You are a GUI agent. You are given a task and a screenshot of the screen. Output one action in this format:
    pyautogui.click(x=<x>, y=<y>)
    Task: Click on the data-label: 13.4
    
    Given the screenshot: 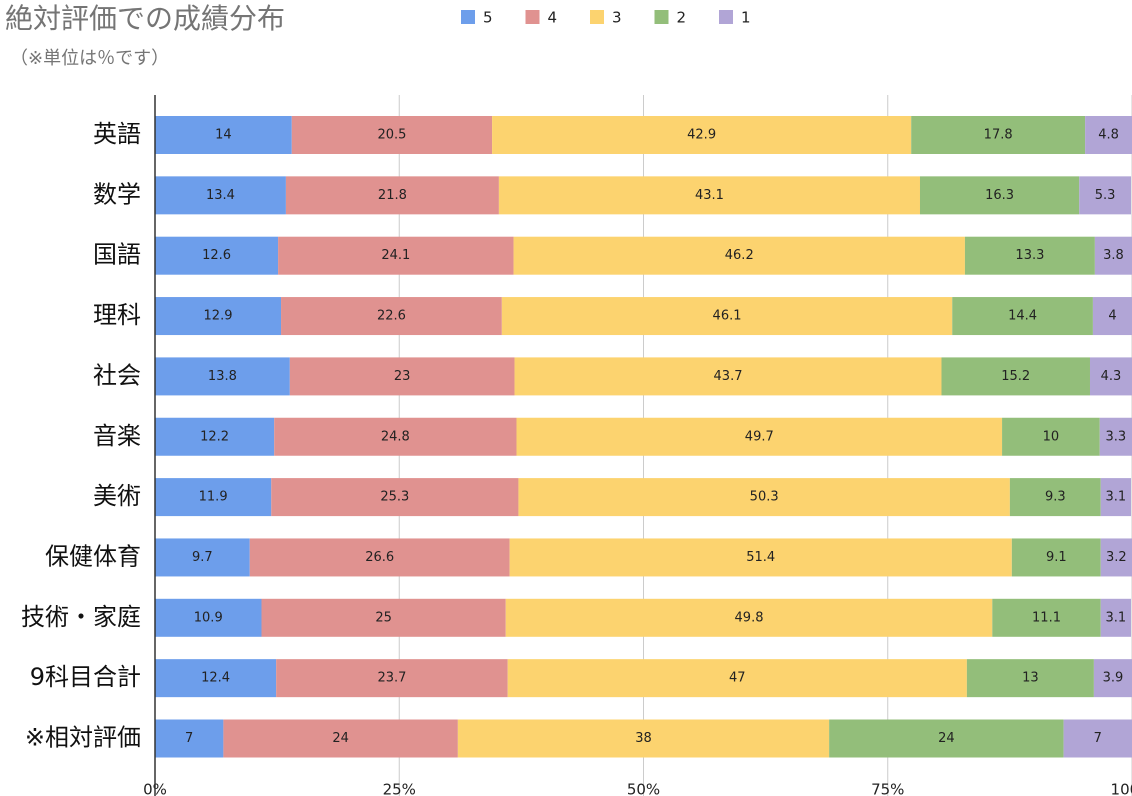 What is the action you would take?
    pyautogui.click(x=220, y=195)
    